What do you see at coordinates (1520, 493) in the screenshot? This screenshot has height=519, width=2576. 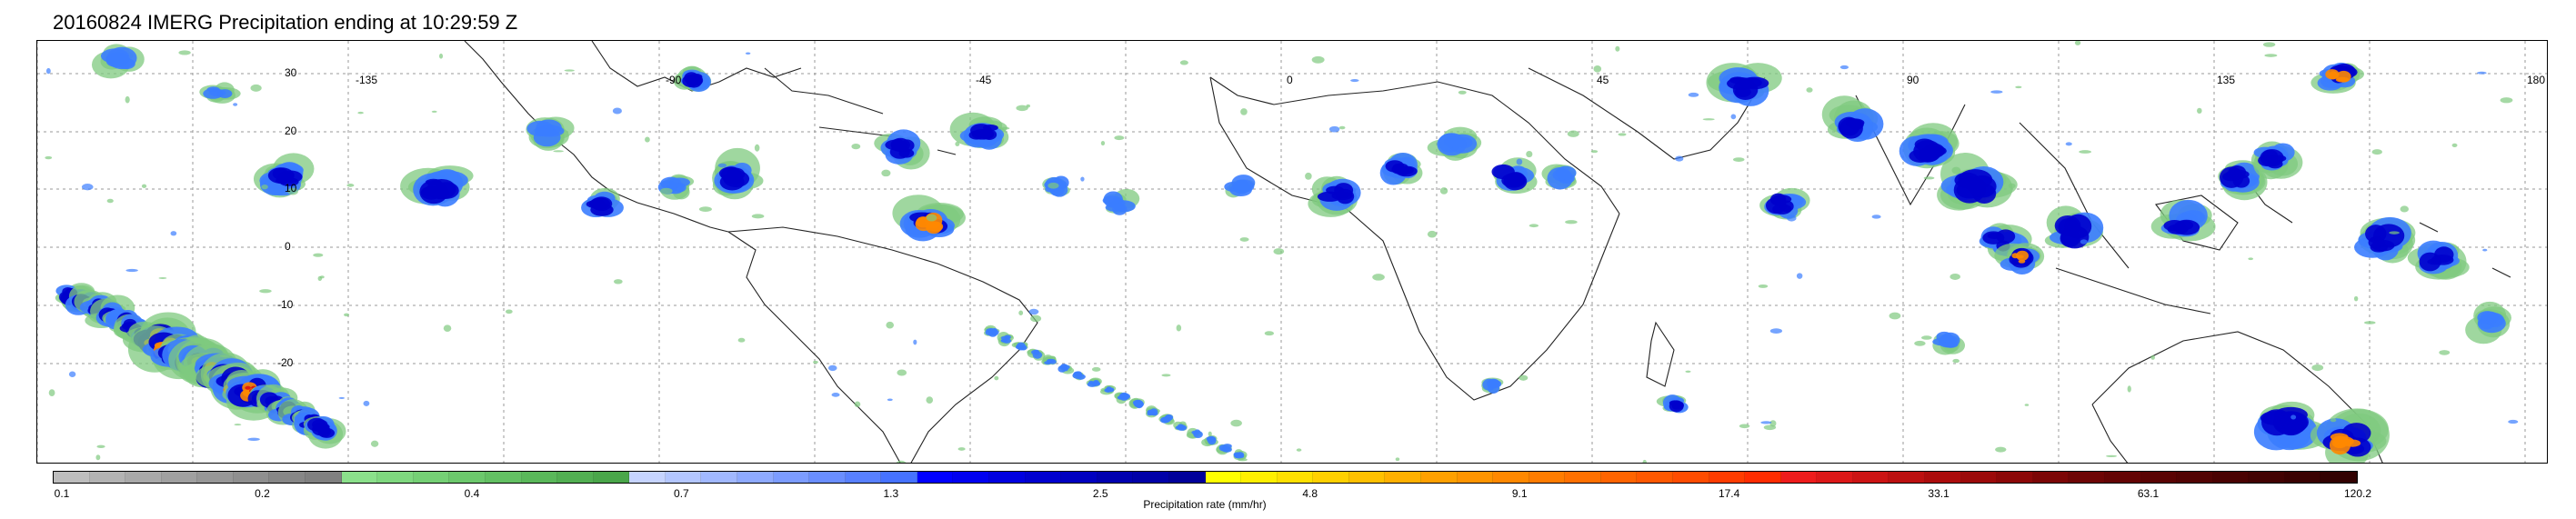 I see `colorbar-tick-label: 9.1` at bounding box center [1520, 493].